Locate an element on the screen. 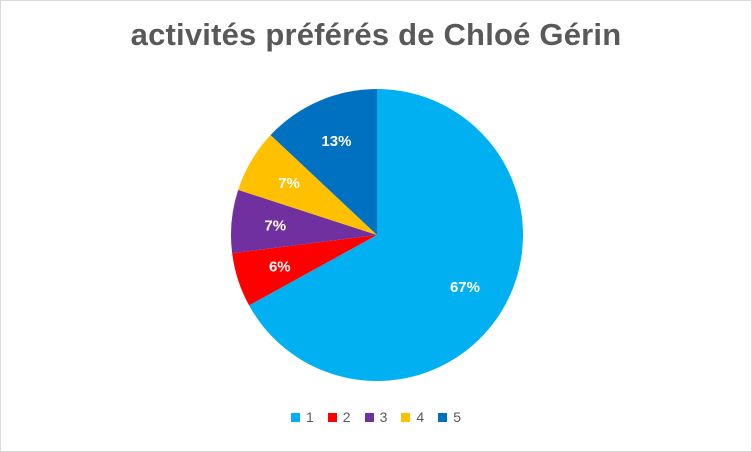 This screenshot has width=752, height=452. legend-label-1: 1 is located at coordinates (310, 417).